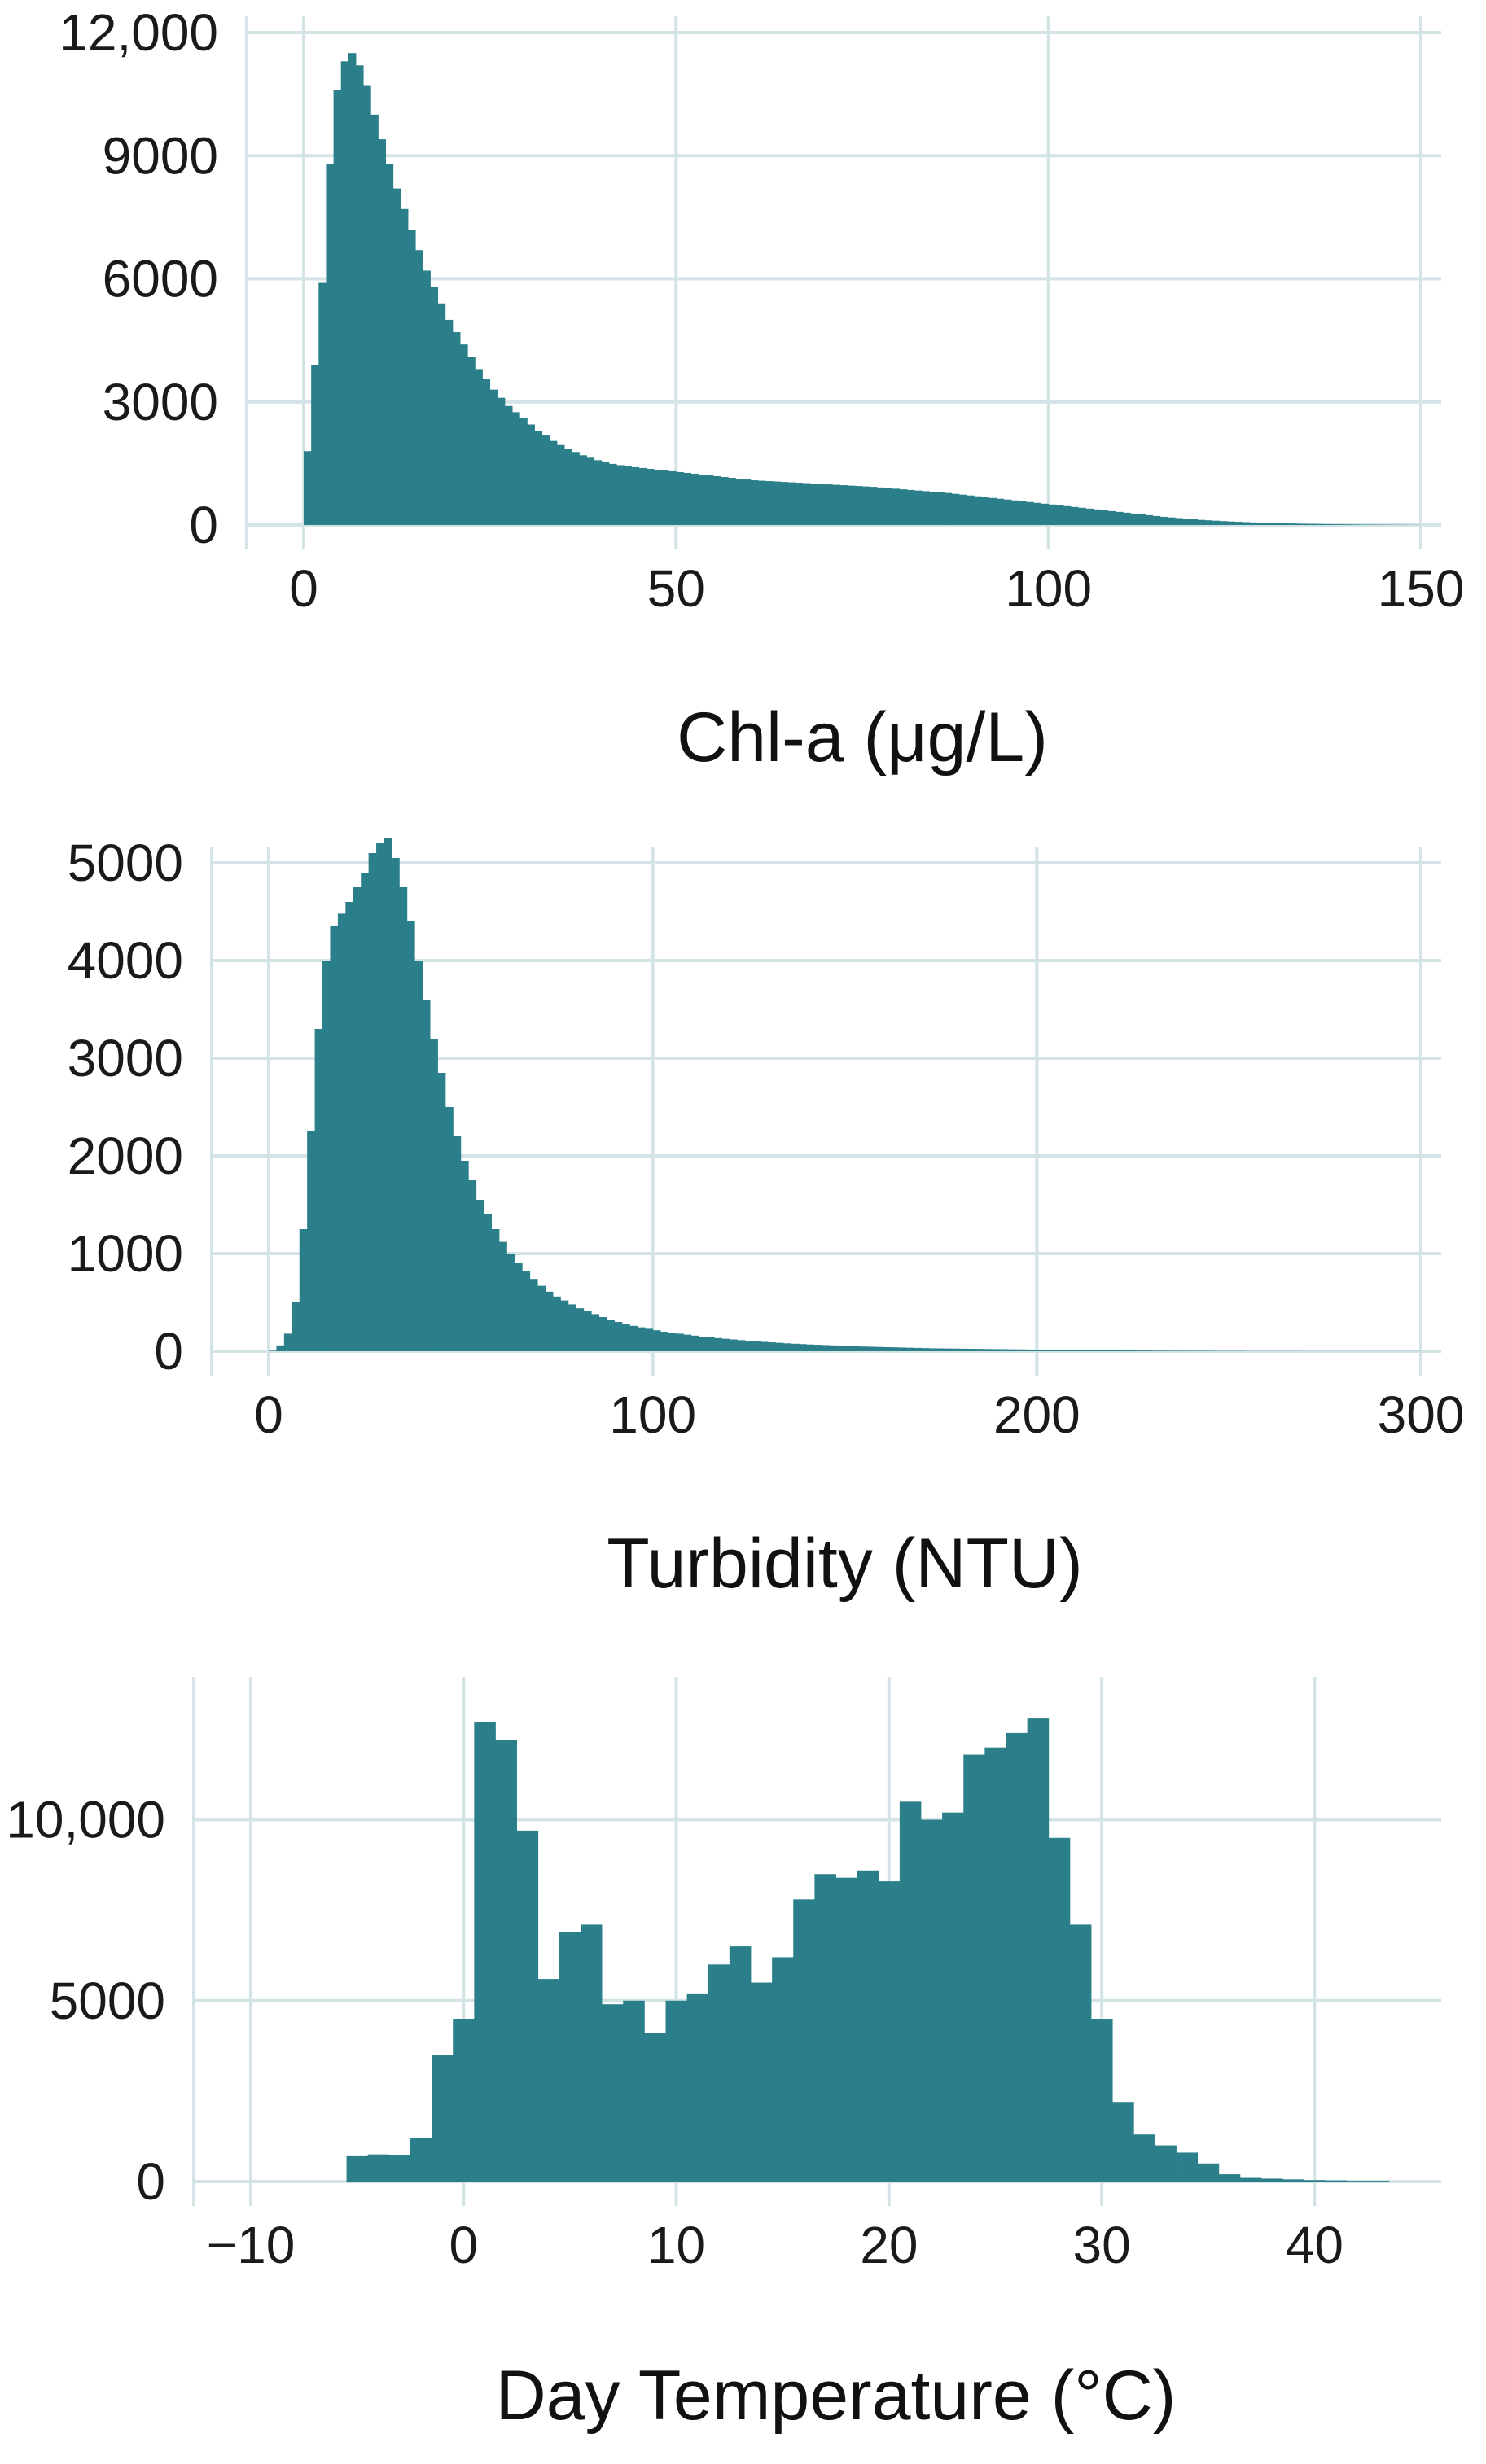 This screenshot has height=2464, width=1486. Describe the element at coordinates (1037, 1415) in the screenshot. I see `turbidity-x-tick-label: 200` at that location.